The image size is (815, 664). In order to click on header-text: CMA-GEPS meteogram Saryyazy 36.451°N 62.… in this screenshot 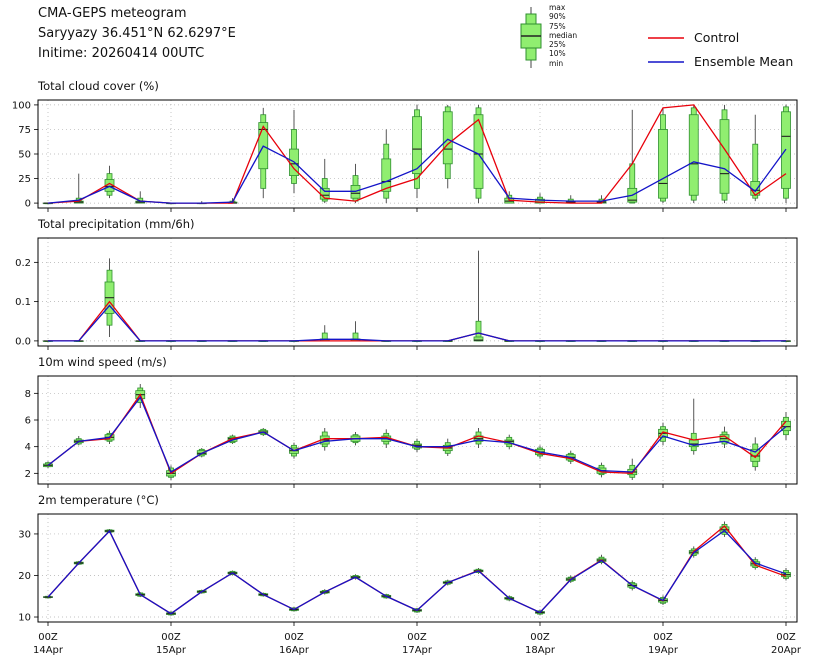, I will do `click(137, 34)`.